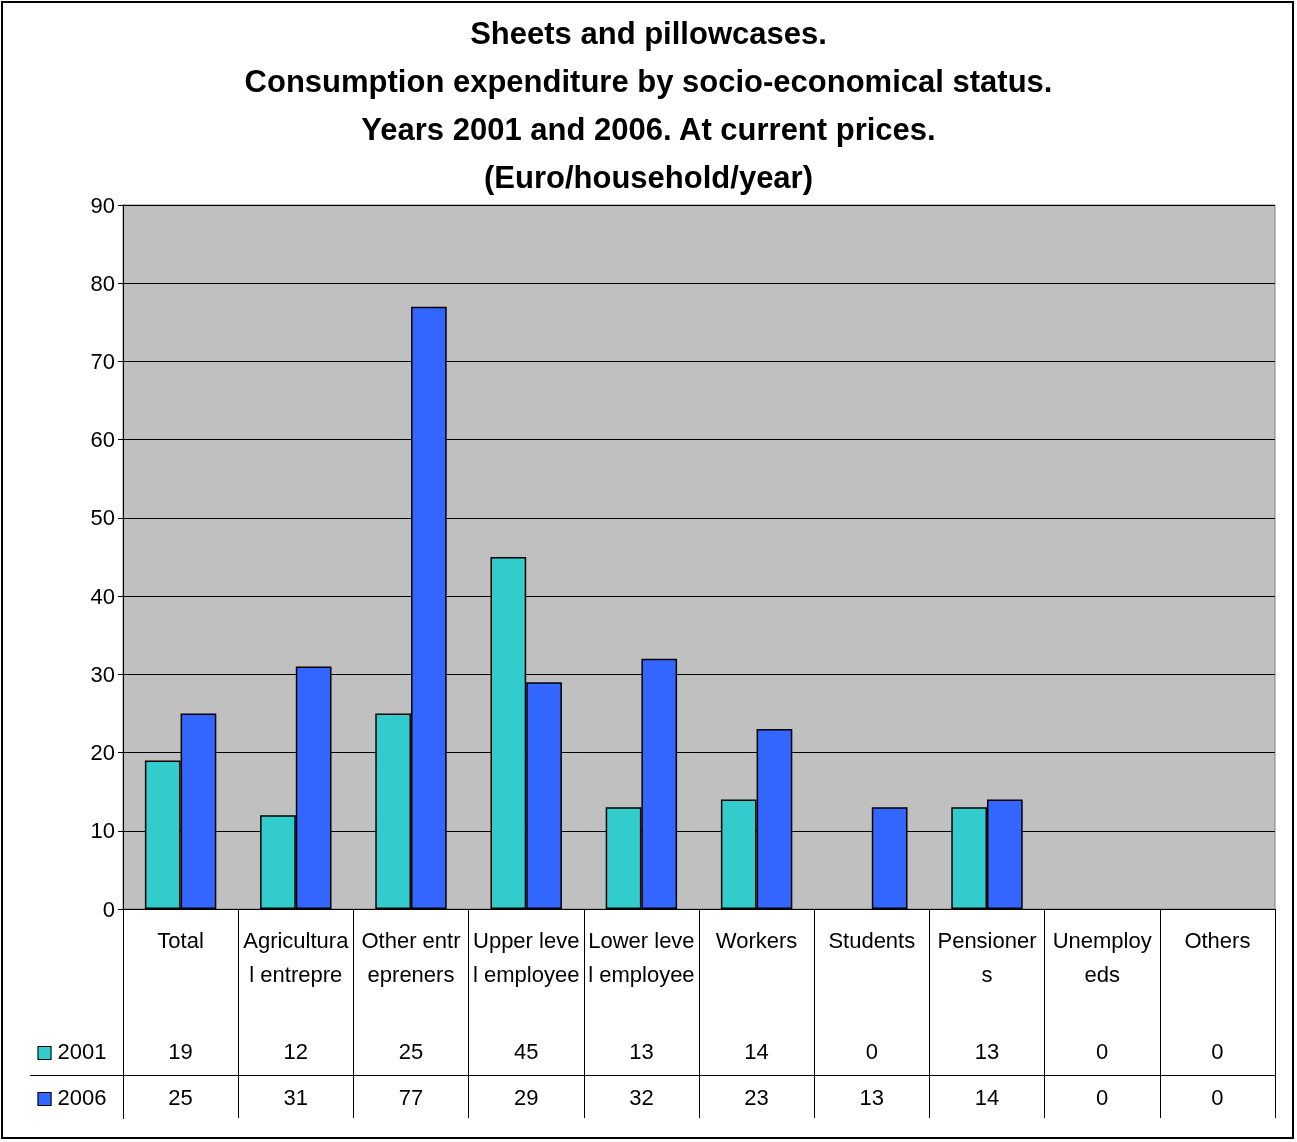 The width and height of the screenshot is (1297, 1142). I want to click on y-tick-label: 80, so click(102, 283).